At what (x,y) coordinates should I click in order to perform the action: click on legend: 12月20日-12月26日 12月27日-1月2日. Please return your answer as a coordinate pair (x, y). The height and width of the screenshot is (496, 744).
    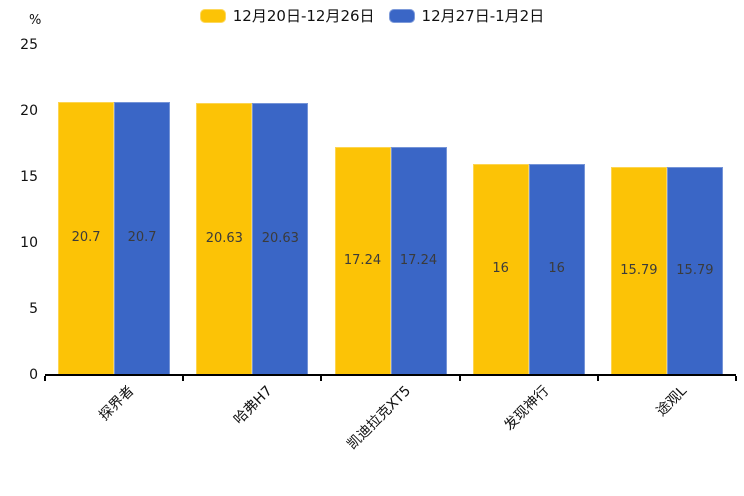
    Looking at the image, I should click on (372, 16).